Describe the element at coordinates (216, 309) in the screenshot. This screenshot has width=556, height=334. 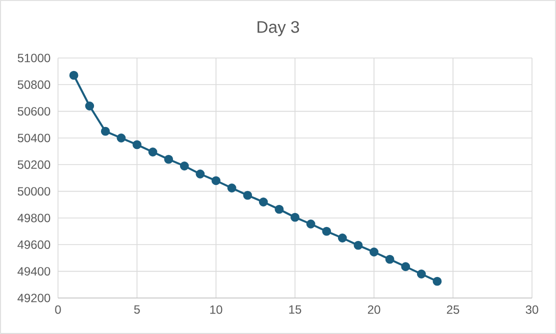
I see `x-tick-label: 10` at that location.